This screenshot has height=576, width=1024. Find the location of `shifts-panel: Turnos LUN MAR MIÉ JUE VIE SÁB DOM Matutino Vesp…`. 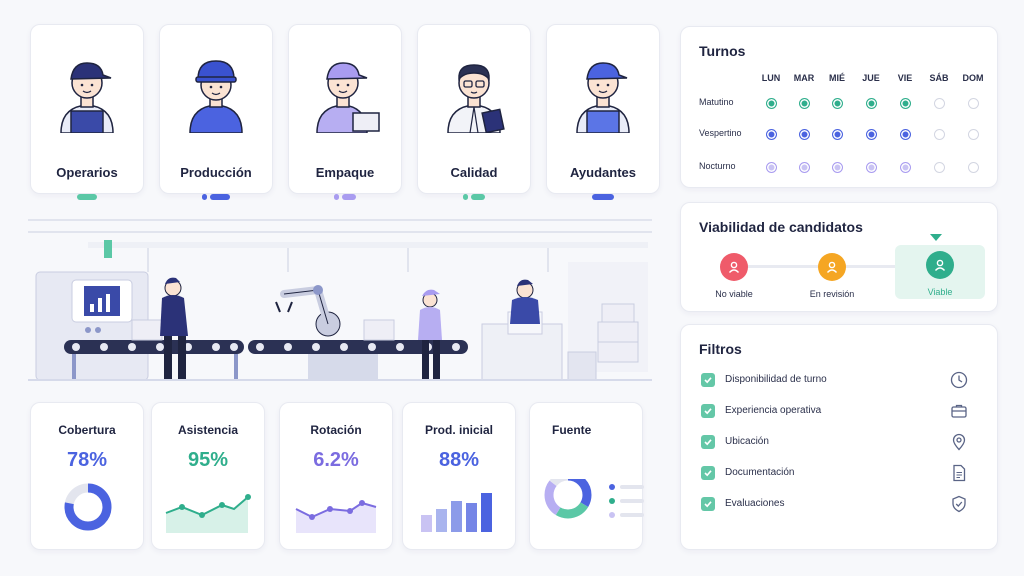

shifts-panel: Turnos LUN MAR MIÉ JUE VIE SÁB DOM Matutino Vesp… is located at coordinates (839, 107).